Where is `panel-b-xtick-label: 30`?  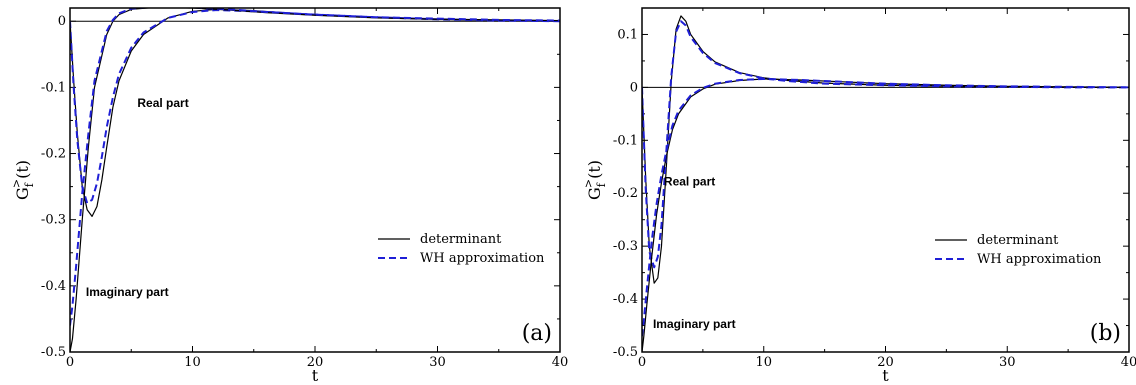 panel-b-xtick-label: 30 is located at coordinates (1007, 362).